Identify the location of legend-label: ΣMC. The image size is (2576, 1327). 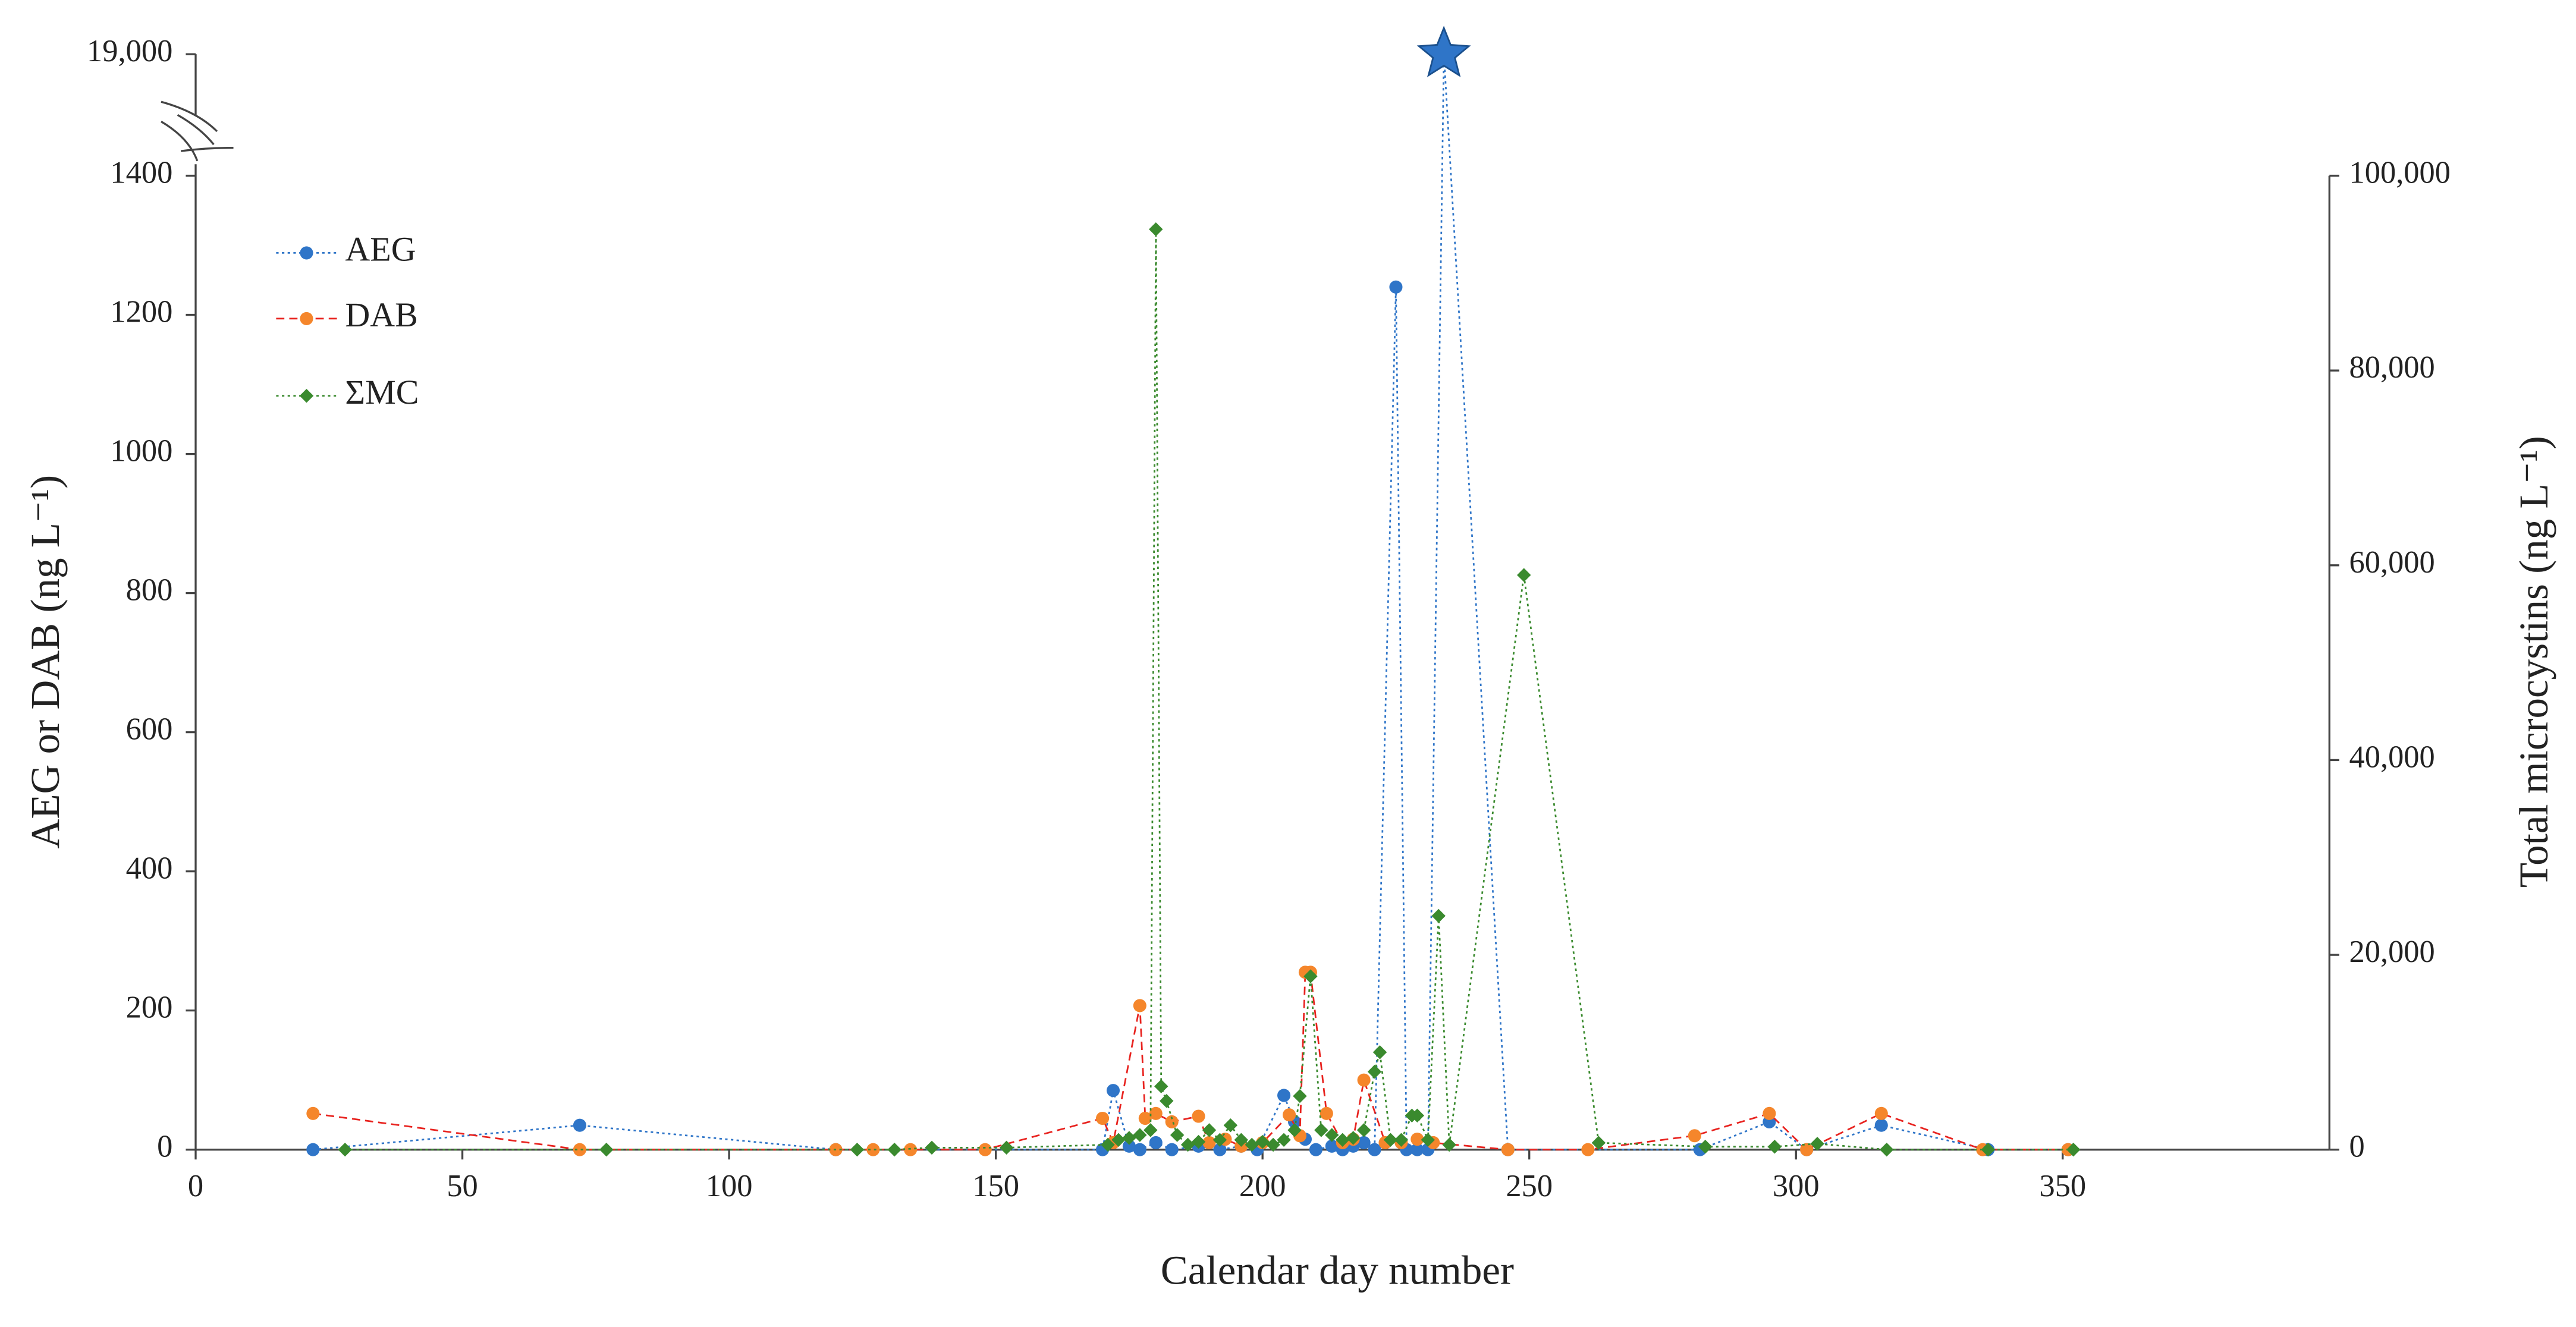
(382, 392).